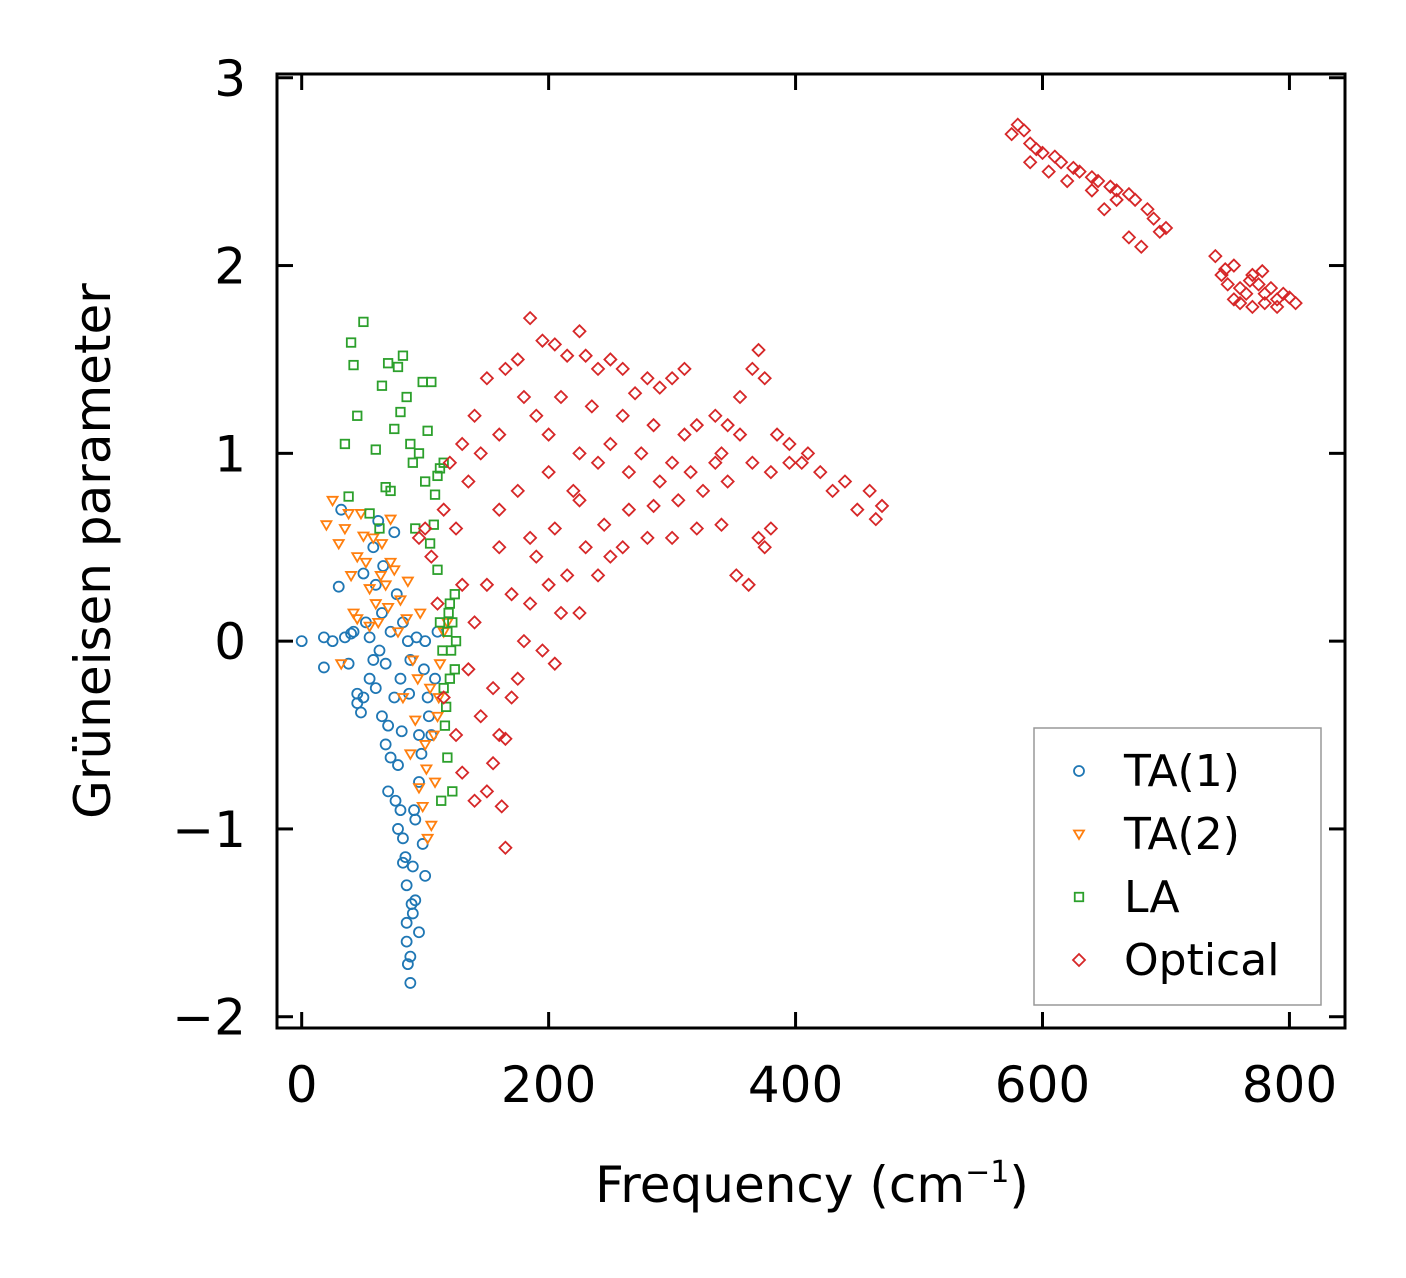 Image resolution: width=1406 pixels, height=1278 pixels. I want to click on legend-label: TA(1), so click(1181, 771).